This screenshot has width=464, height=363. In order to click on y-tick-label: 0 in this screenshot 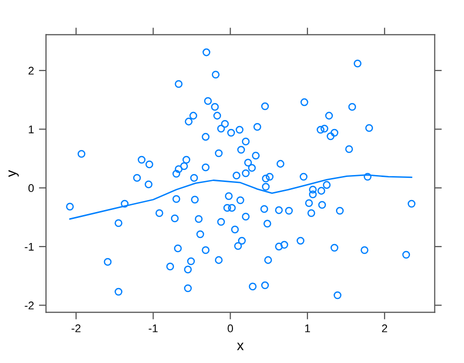, I will do `click(31, 188)`.